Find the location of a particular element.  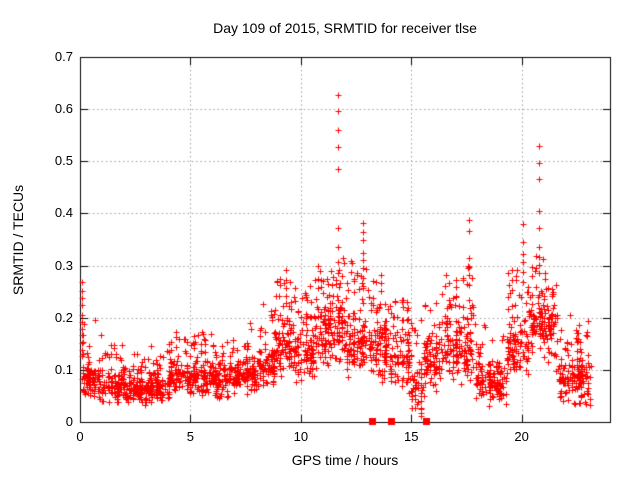

x-tick-label: 5 is located at coordinates (190, 436).